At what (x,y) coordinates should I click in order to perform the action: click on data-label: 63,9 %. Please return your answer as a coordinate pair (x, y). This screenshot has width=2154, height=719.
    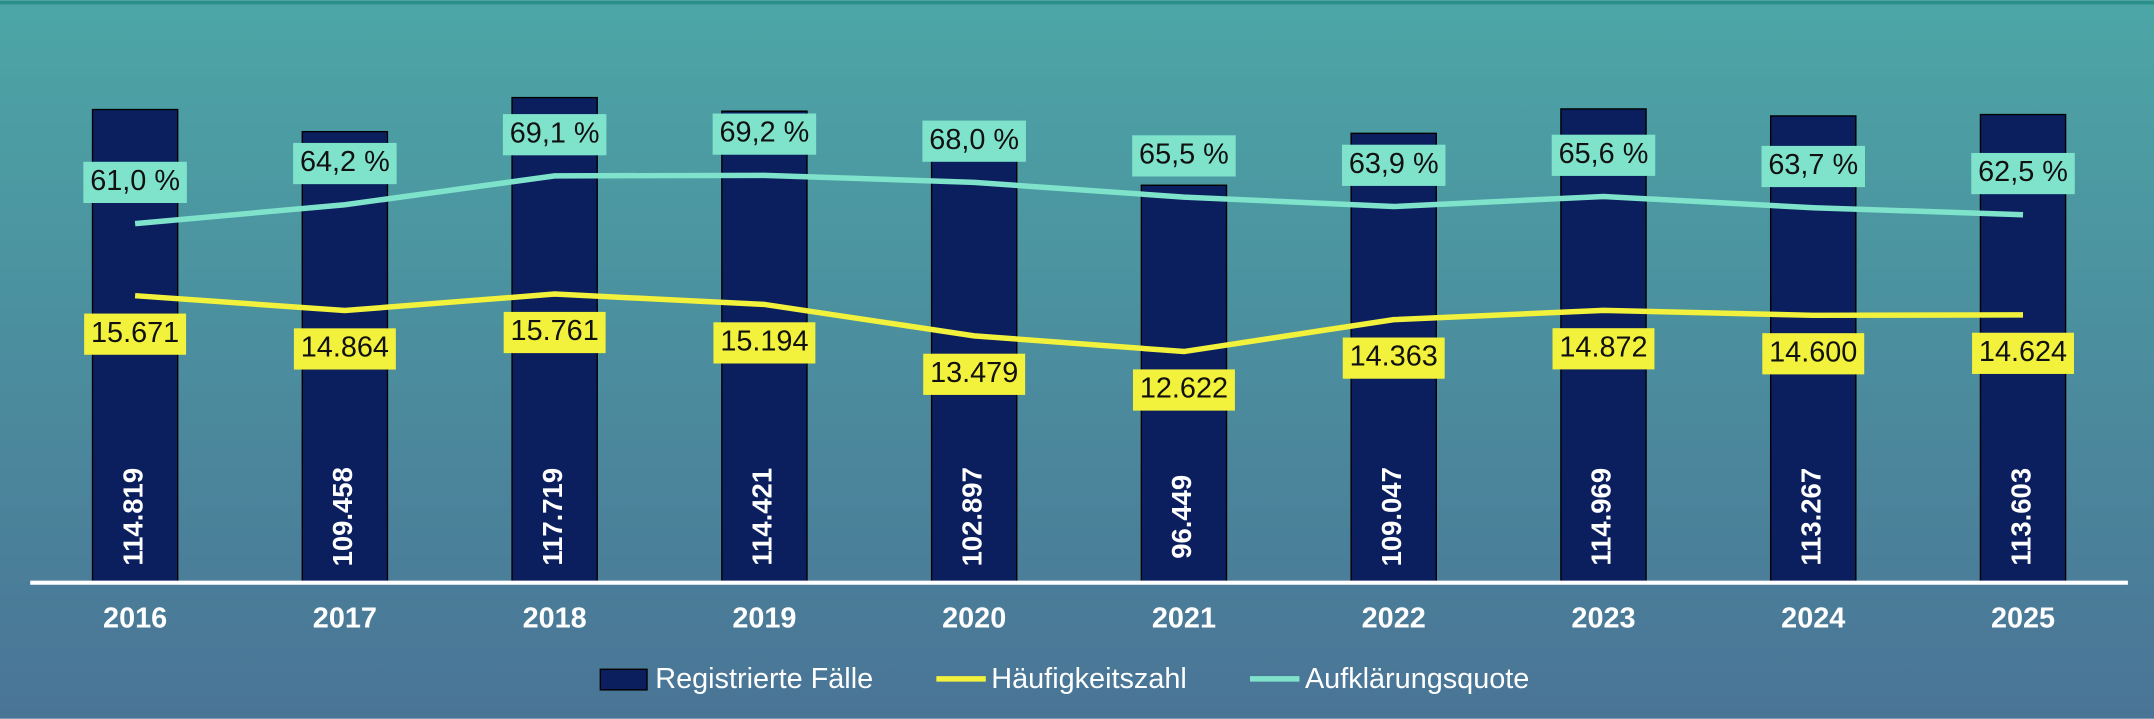
    Looking at the image, I should click on (1394, 164).